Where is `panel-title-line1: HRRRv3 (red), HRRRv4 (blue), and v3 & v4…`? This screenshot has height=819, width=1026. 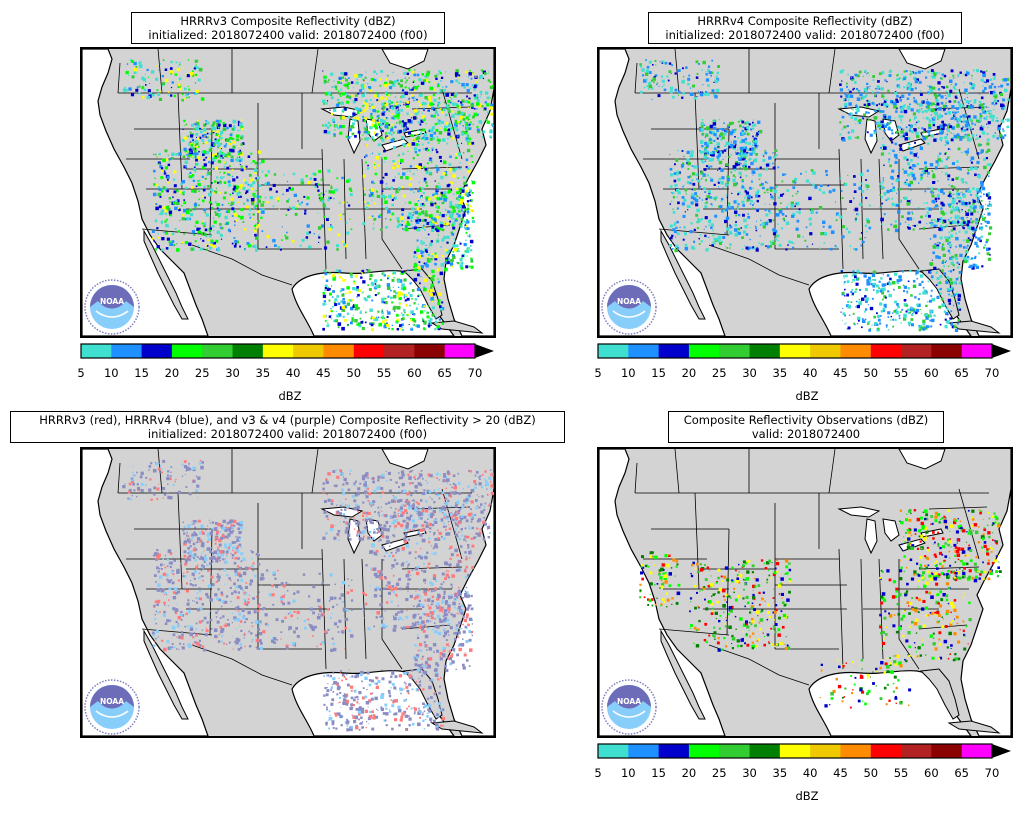 panel-title-line1: HRRRv3 (red), HRRRv4 (blue), and v3 & v4… is located at coordinates (287, 420).